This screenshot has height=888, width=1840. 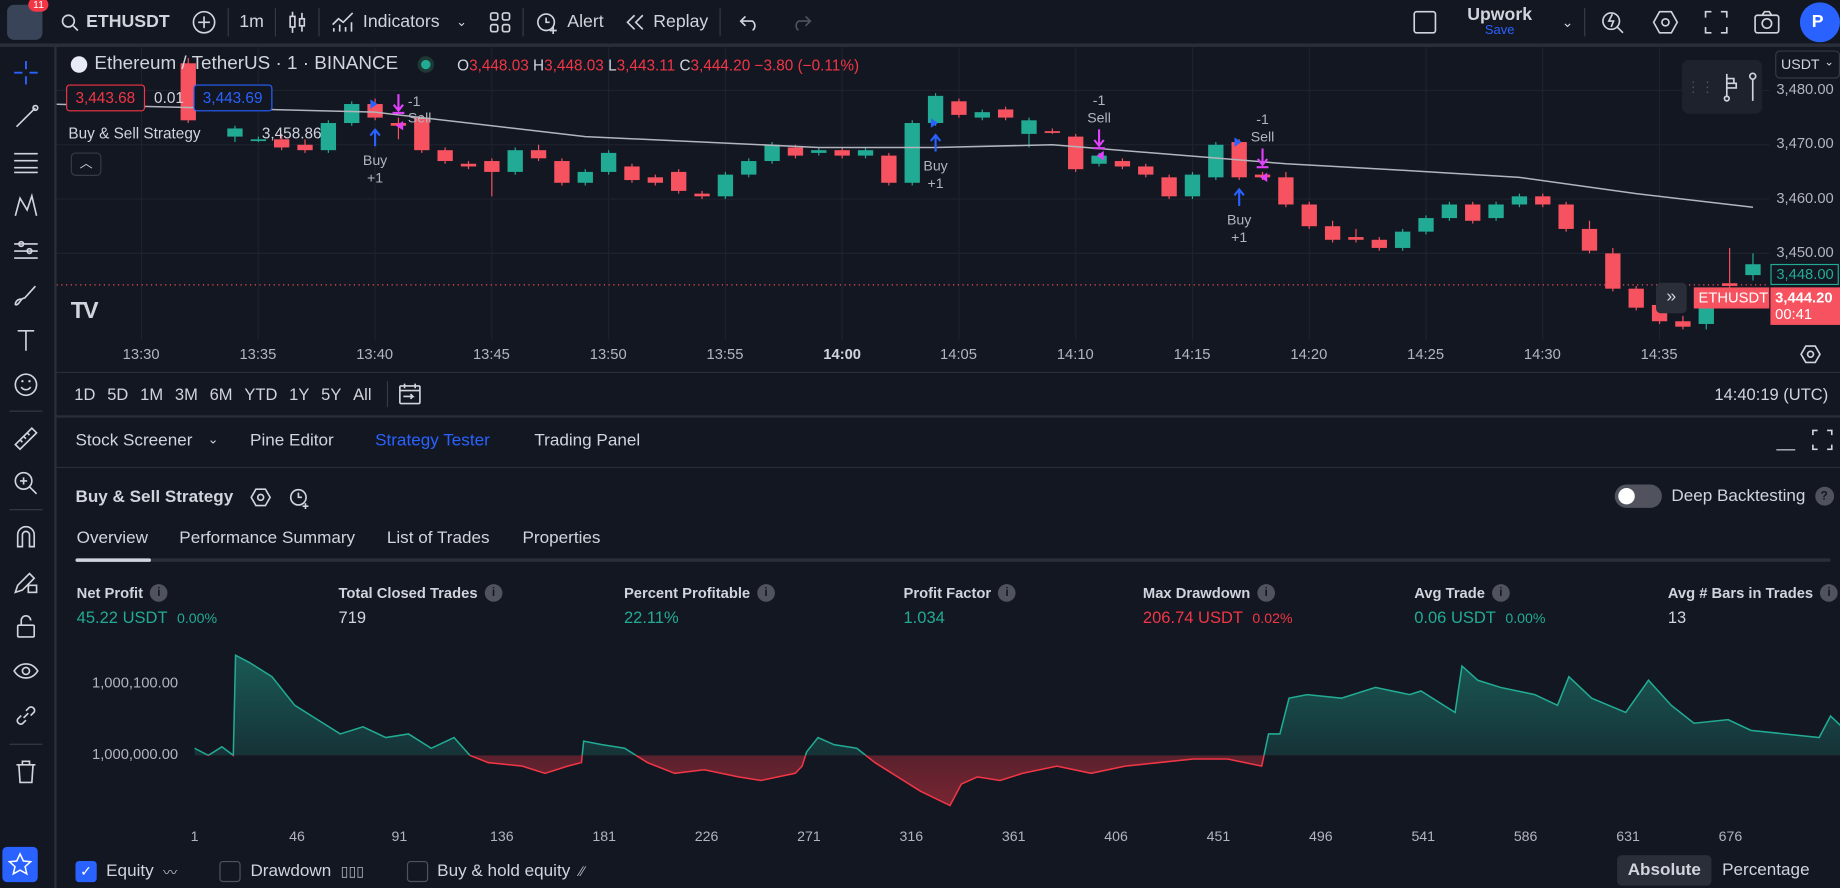 What do you see at coordinates (297, 21) in the screenshot?
I see `chart-type-button` at bounding box center [297, 21].